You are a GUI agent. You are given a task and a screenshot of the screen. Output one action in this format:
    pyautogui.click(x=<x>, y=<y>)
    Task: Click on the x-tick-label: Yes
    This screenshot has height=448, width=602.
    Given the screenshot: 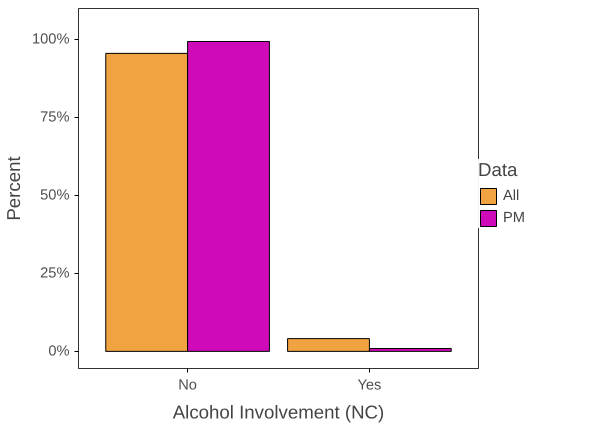 What is the action you would take?
    pyautogui.click(x=369, y=386)
    